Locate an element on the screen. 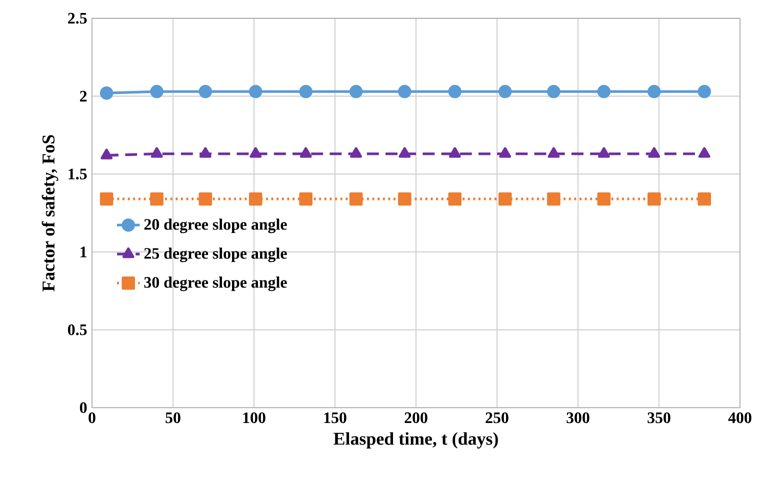 This screenshot has height=477, width=761. x-tick-label: 200 is located at coordinates (416, 418).